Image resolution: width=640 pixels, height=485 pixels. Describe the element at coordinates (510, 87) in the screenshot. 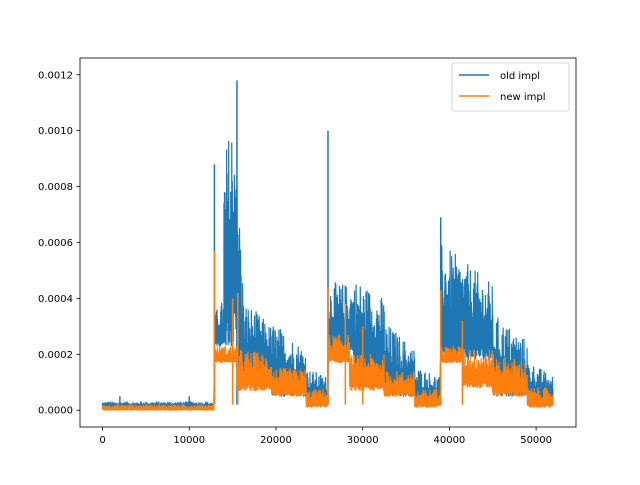

I see `legend: old impl new impl` at that location.